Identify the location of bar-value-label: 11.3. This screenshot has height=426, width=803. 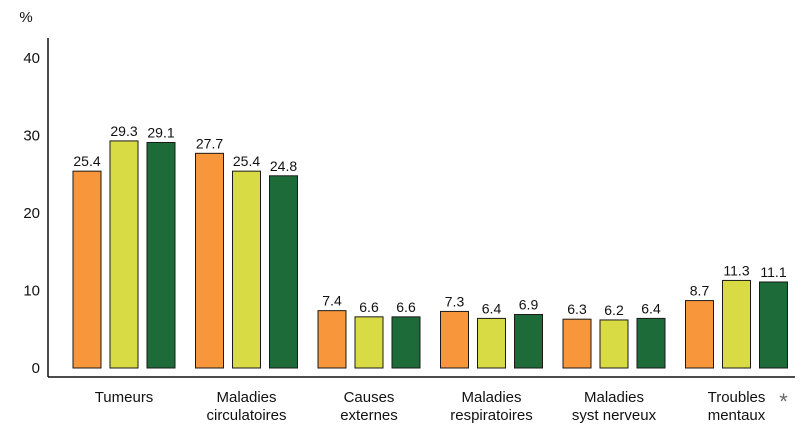
(736, 270).